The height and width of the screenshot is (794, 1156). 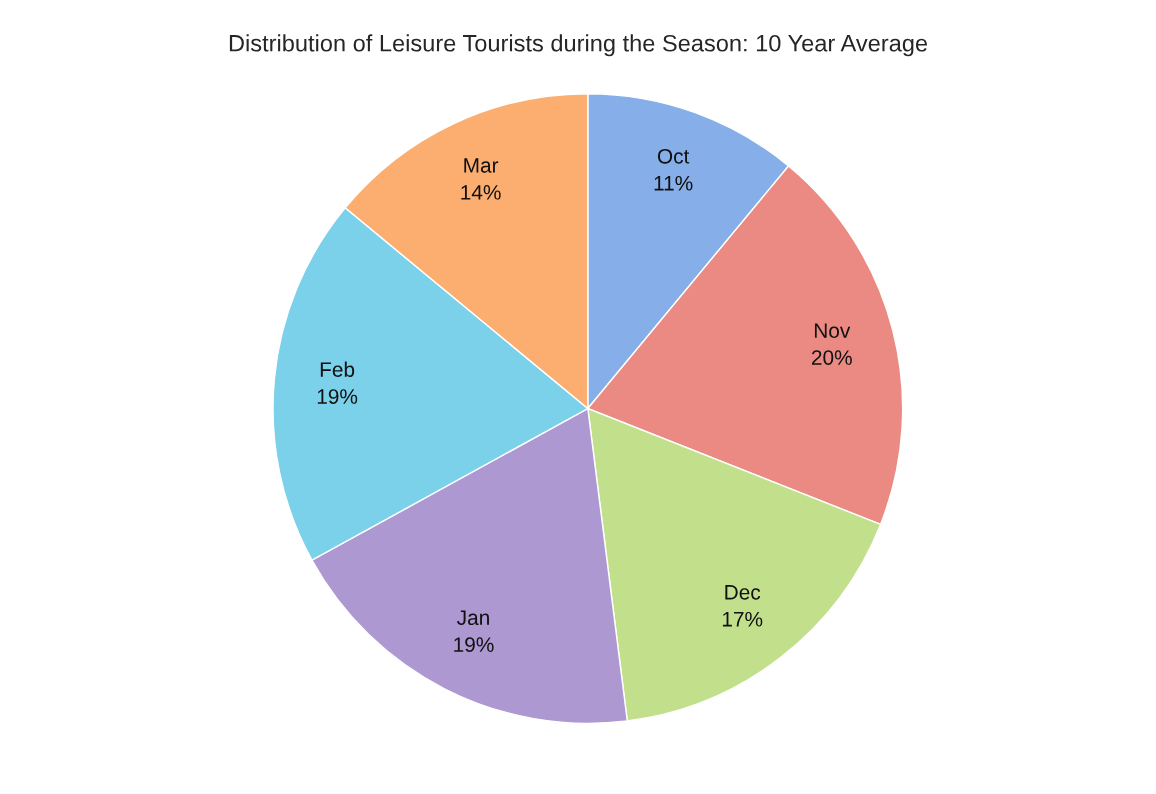 What do you see at coordinates (481, 192) in the screenshot?
I see `data-label: 14%` at bounding box center [481, 192].